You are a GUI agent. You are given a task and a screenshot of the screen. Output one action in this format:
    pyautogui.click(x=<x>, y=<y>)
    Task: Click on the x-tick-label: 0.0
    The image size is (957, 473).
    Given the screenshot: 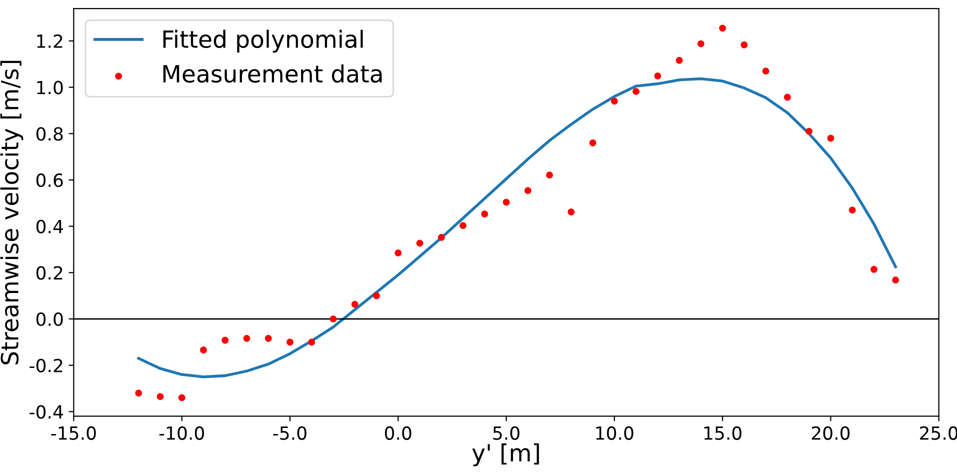 What is the action you would take?
    pyautogui.click(x=398, y=433)
    